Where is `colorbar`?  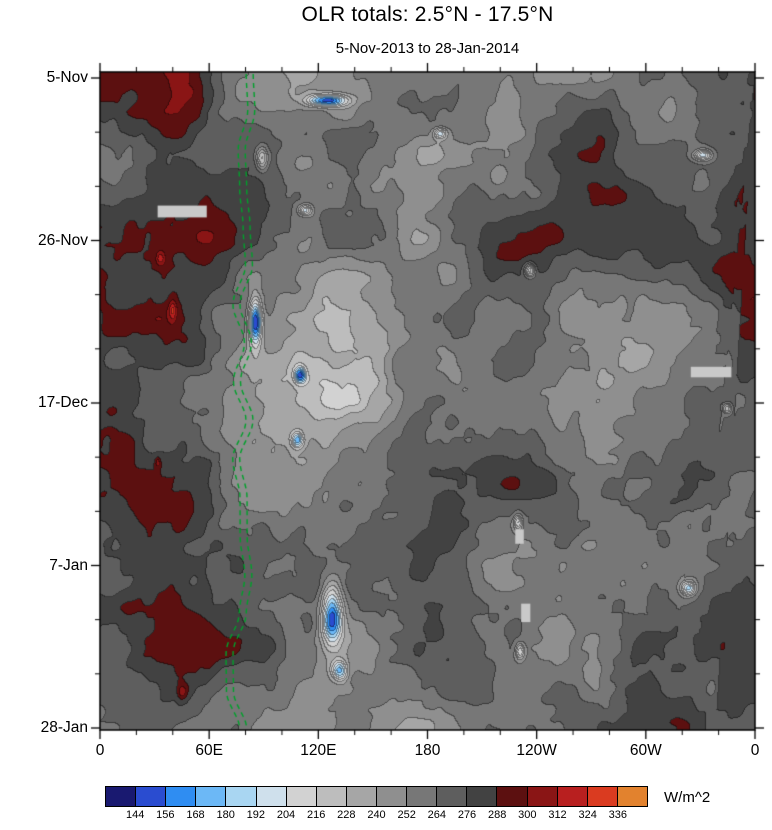
colorbar is located at coordinates (376, 796).